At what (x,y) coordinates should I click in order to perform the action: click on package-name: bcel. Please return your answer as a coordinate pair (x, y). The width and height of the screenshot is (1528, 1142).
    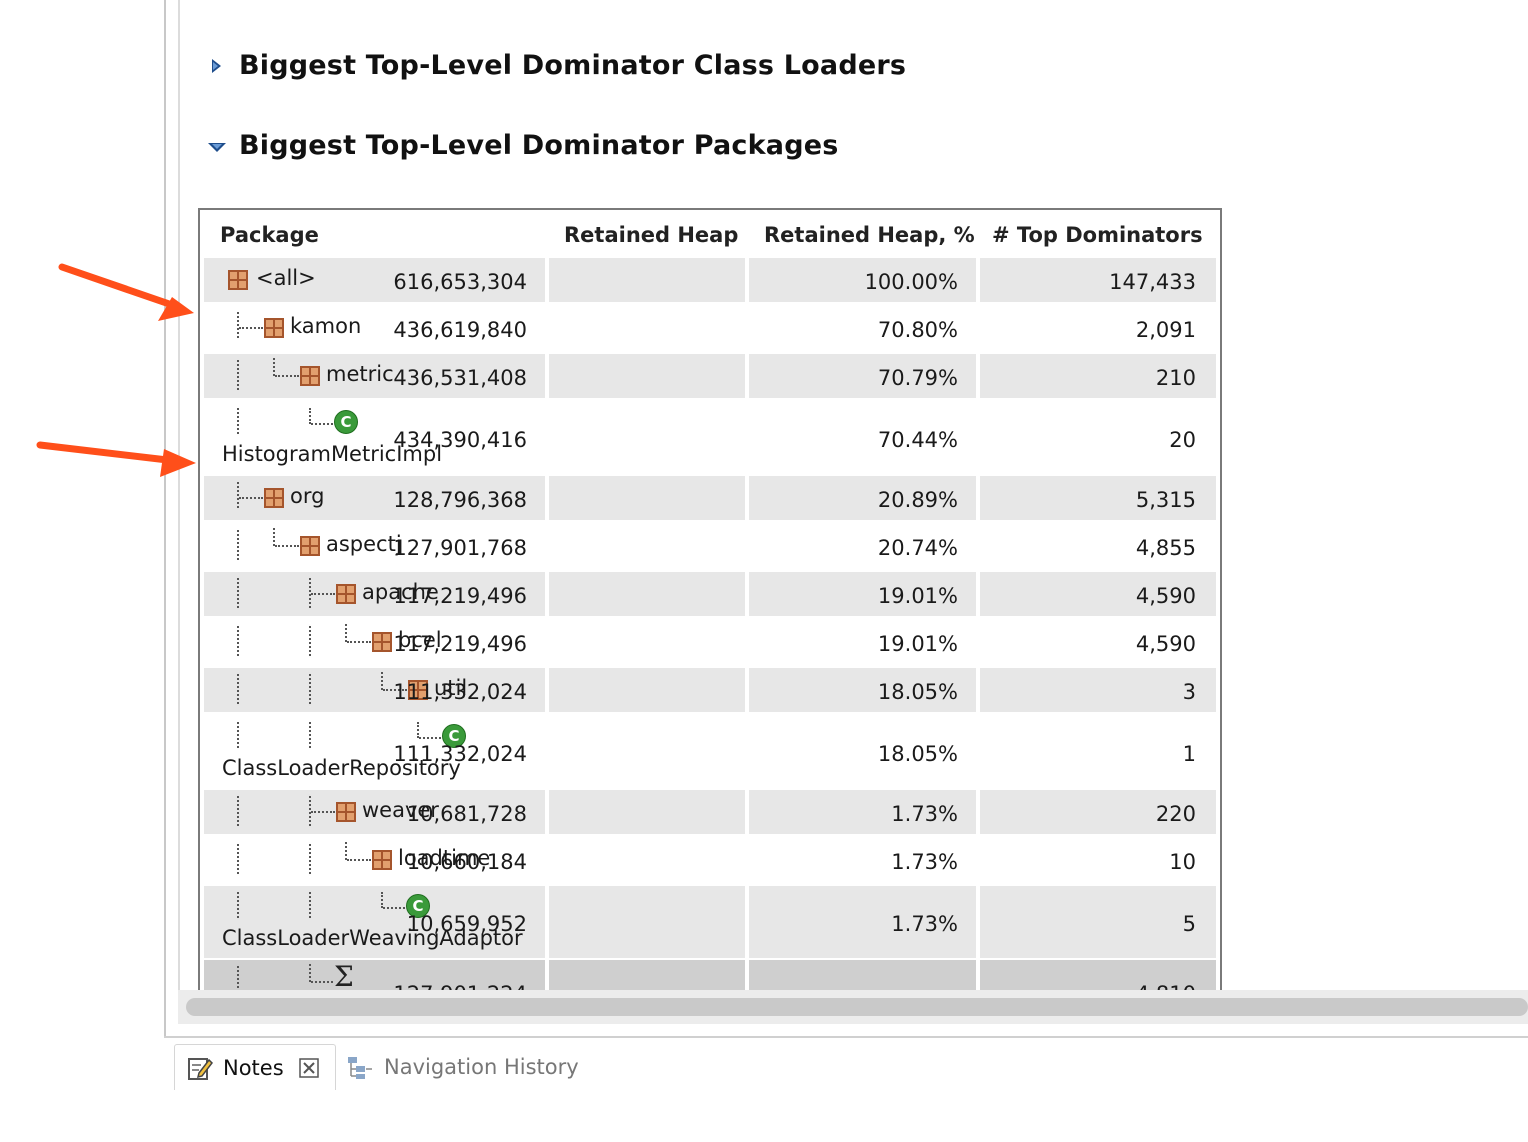
    Looking at the image, I should click on (420, 640).